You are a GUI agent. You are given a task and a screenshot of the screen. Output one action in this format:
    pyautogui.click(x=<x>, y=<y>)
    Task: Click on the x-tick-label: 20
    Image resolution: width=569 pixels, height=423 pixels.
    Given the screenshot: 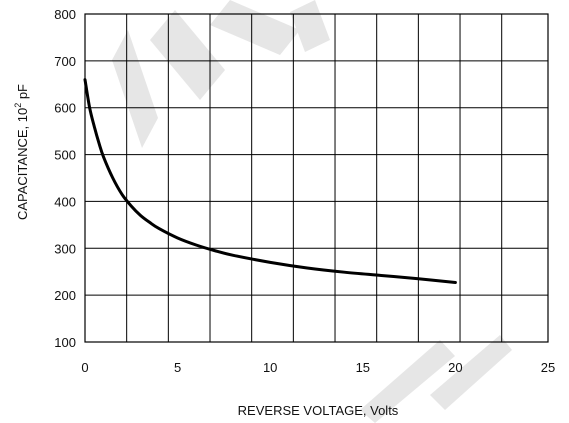 What is the action you would take?
    pyautogui.click(x=455, y=367)
    